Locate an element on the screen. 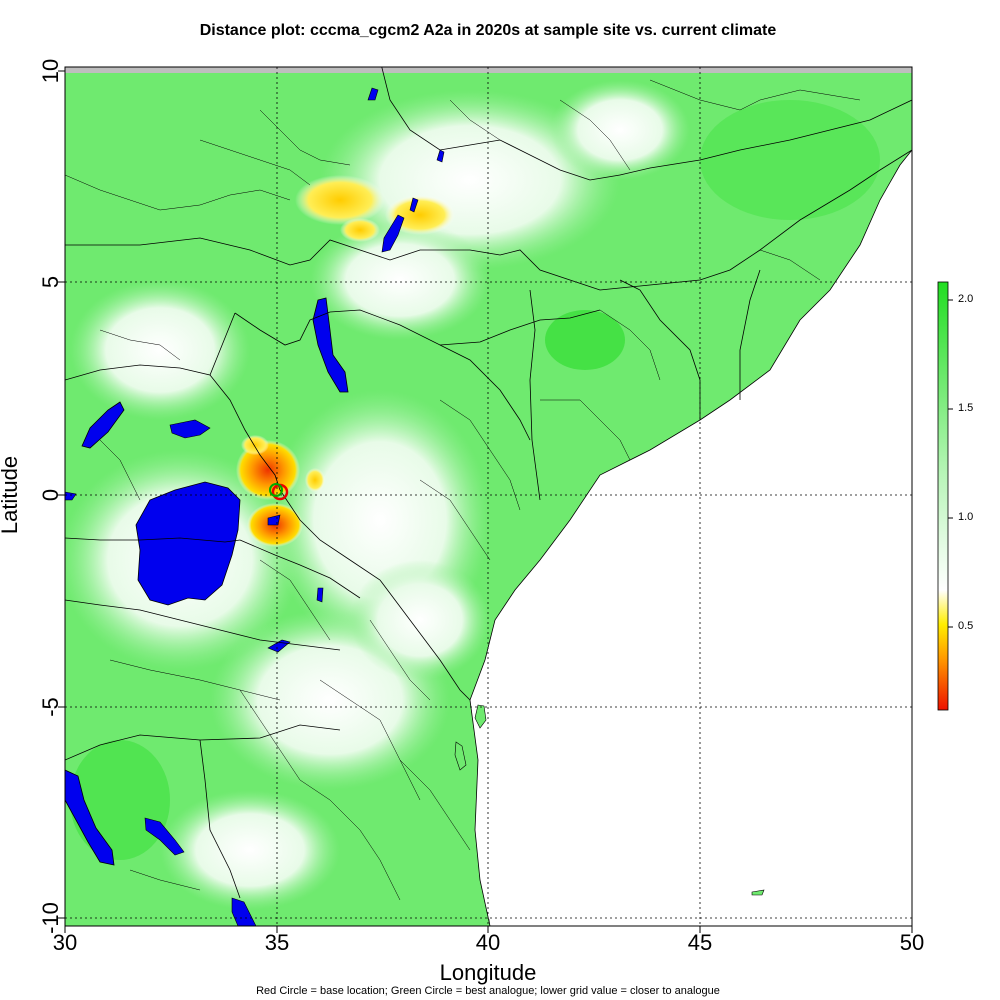 The height and width of the screenshot is (1000, 1000). island-pemba is located at coordinates (480, 716).